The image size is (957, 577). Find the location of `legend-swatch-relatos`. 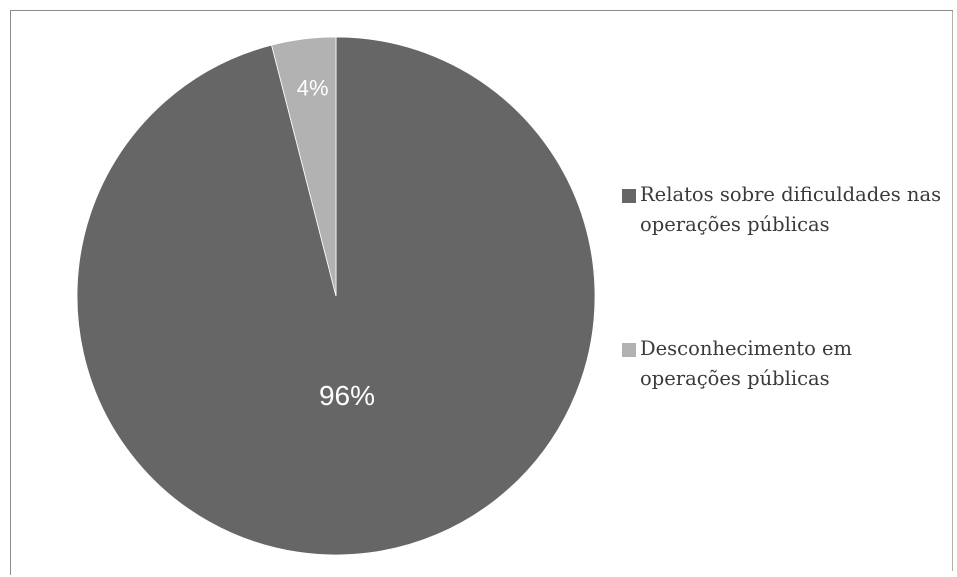

legend-swatch-relatos is located at coordinates (629, 196).